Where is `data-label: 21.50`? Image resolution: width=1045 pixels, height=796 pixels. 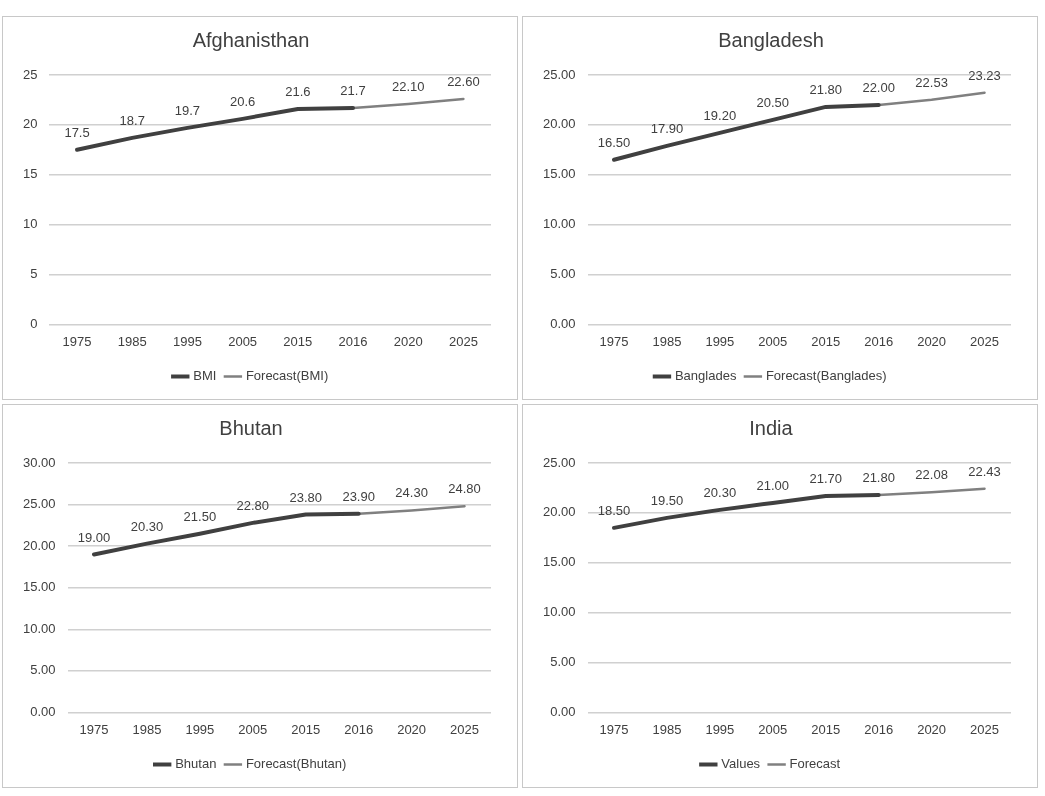
data-label: 21.50 is located at coordinates (200, 516).